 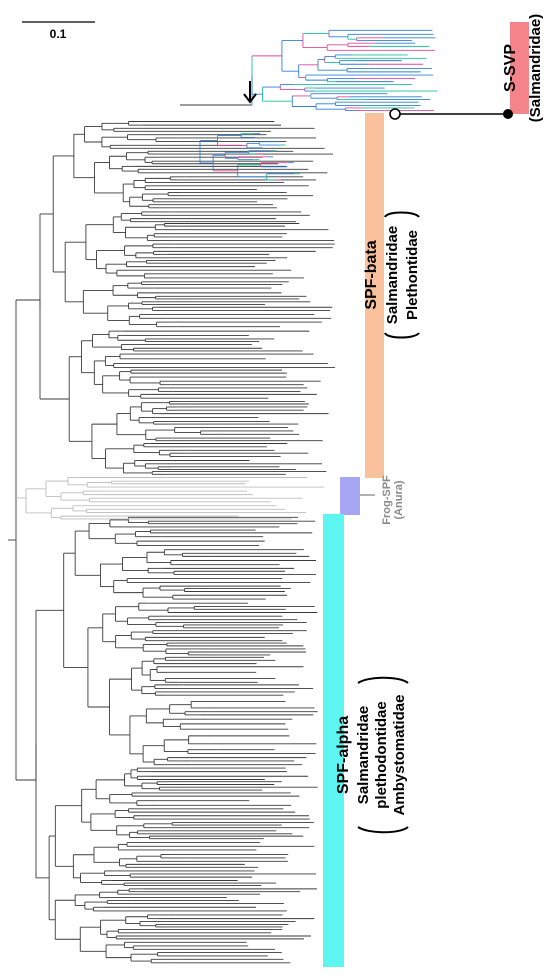 I want to click on spf-beta-taxon-1: Salmandridae, so click(x=392, y=275).